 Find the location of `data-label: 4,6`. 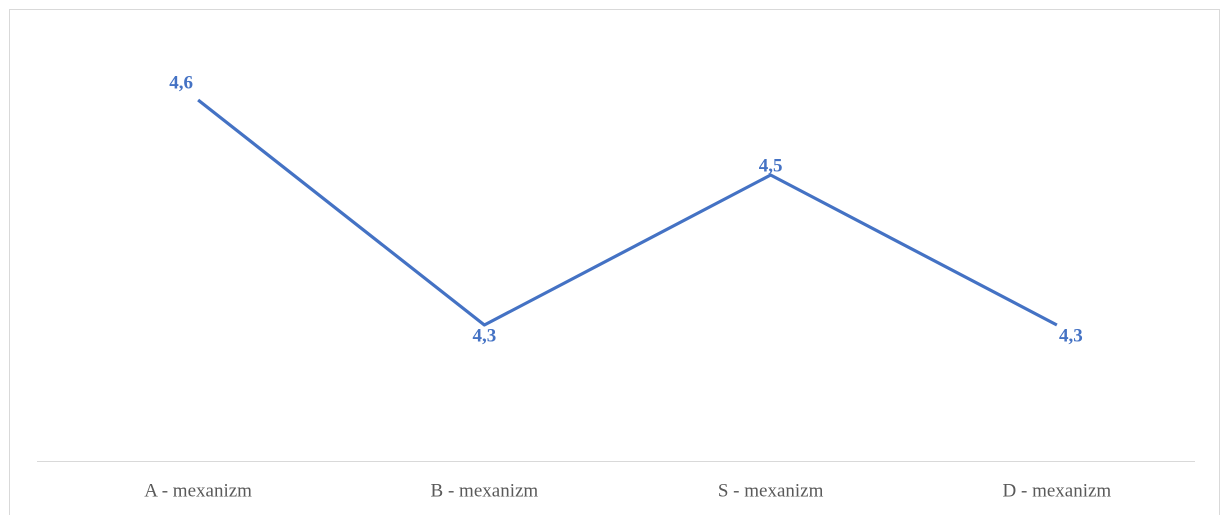

data-label: 4,6 is located at coordinates (181, 82).